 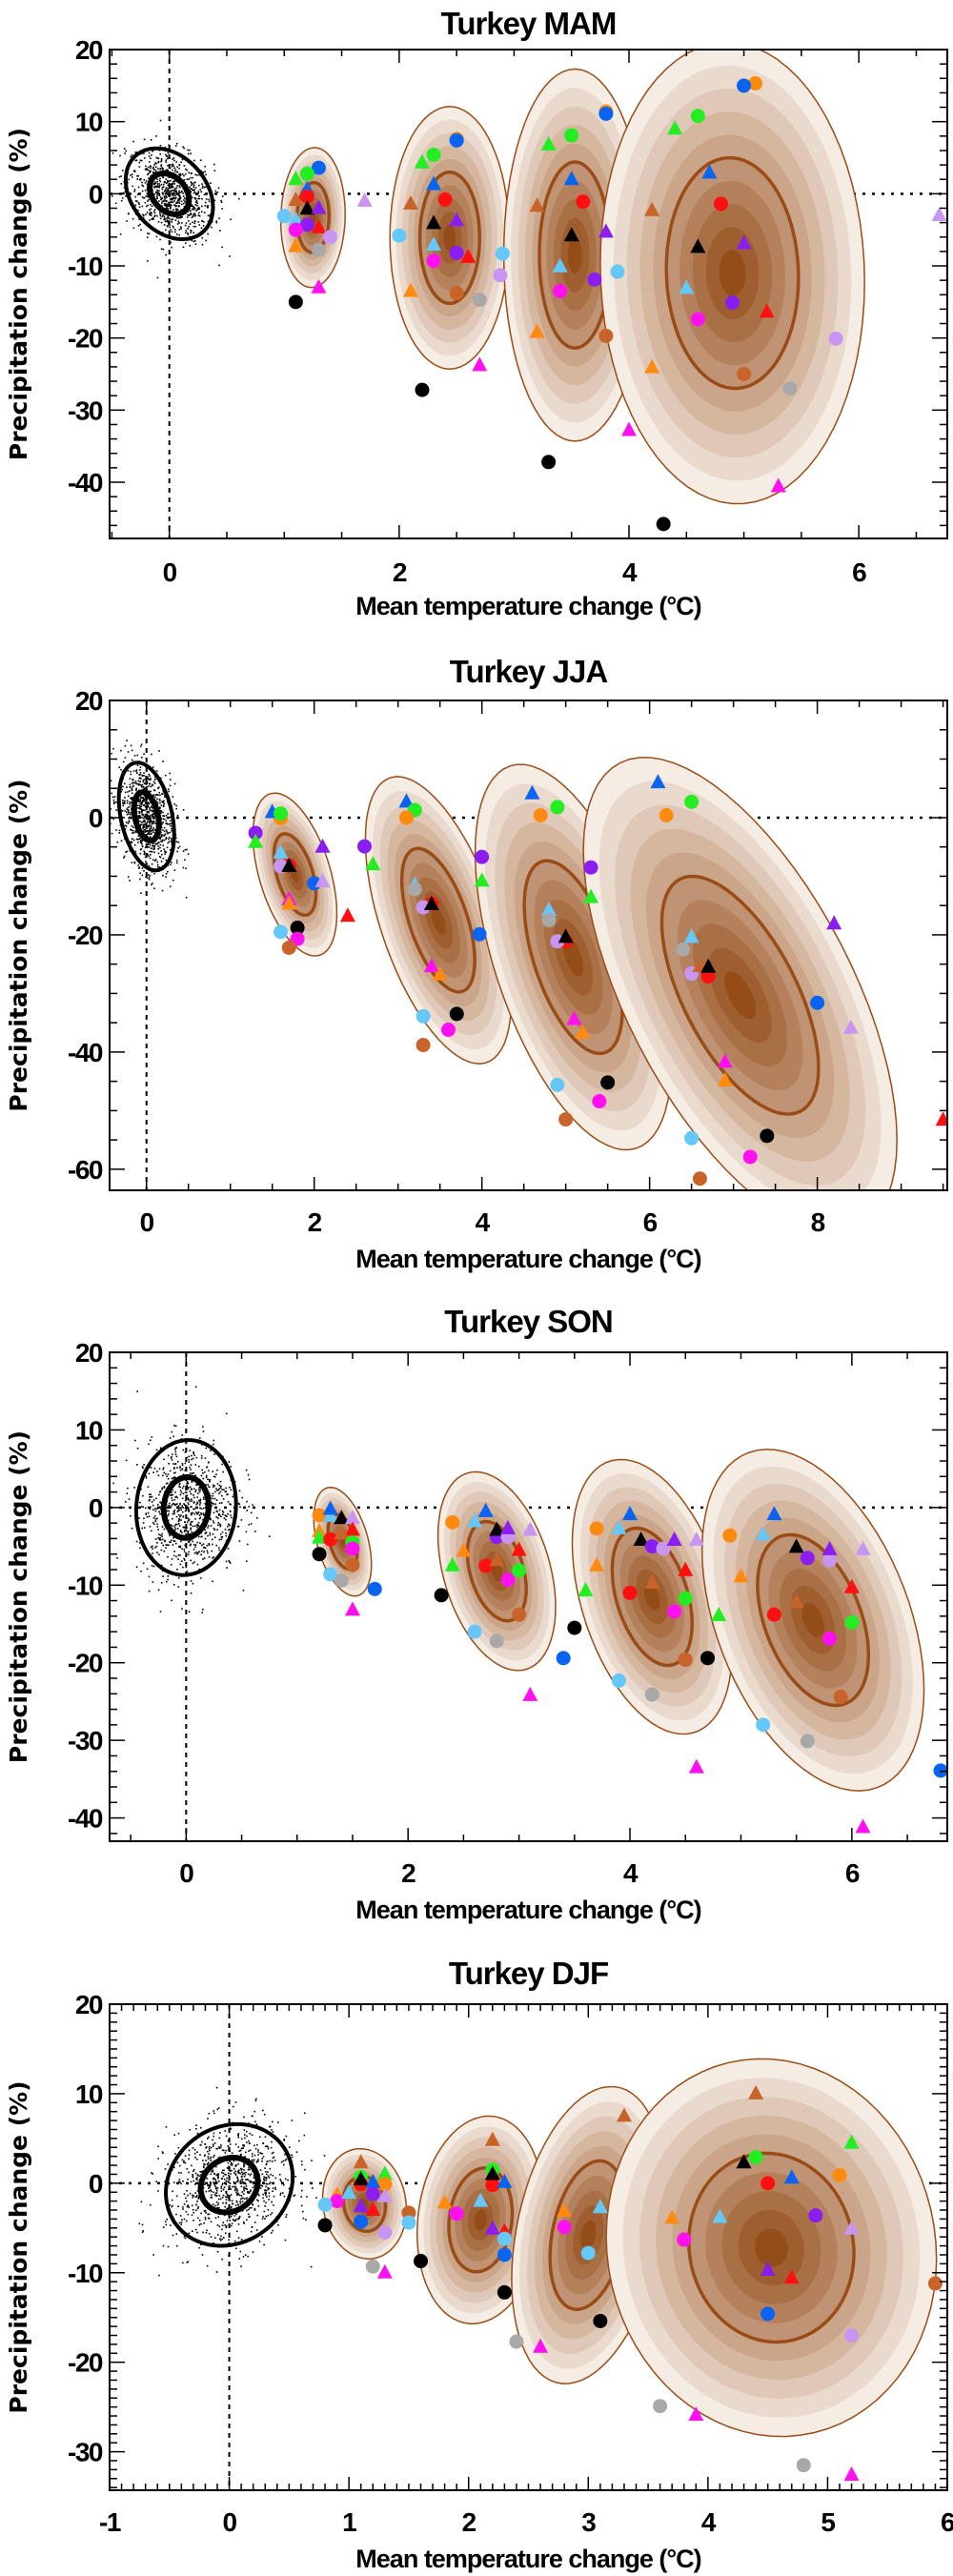 What do you see at coordinates (85, 1052) in the screenshot?
I see `y-tick-label: -40` at bounding box center [85, 1052].